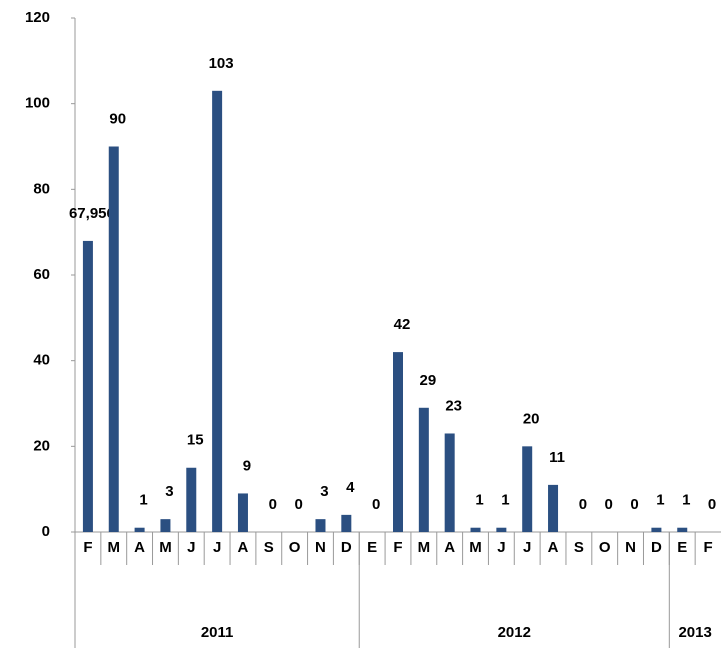 This screenshot has height=650, width=723. Describe the element at coordinates (92, 213) in the screenshot. I see `value-label: 67,956` at that location.